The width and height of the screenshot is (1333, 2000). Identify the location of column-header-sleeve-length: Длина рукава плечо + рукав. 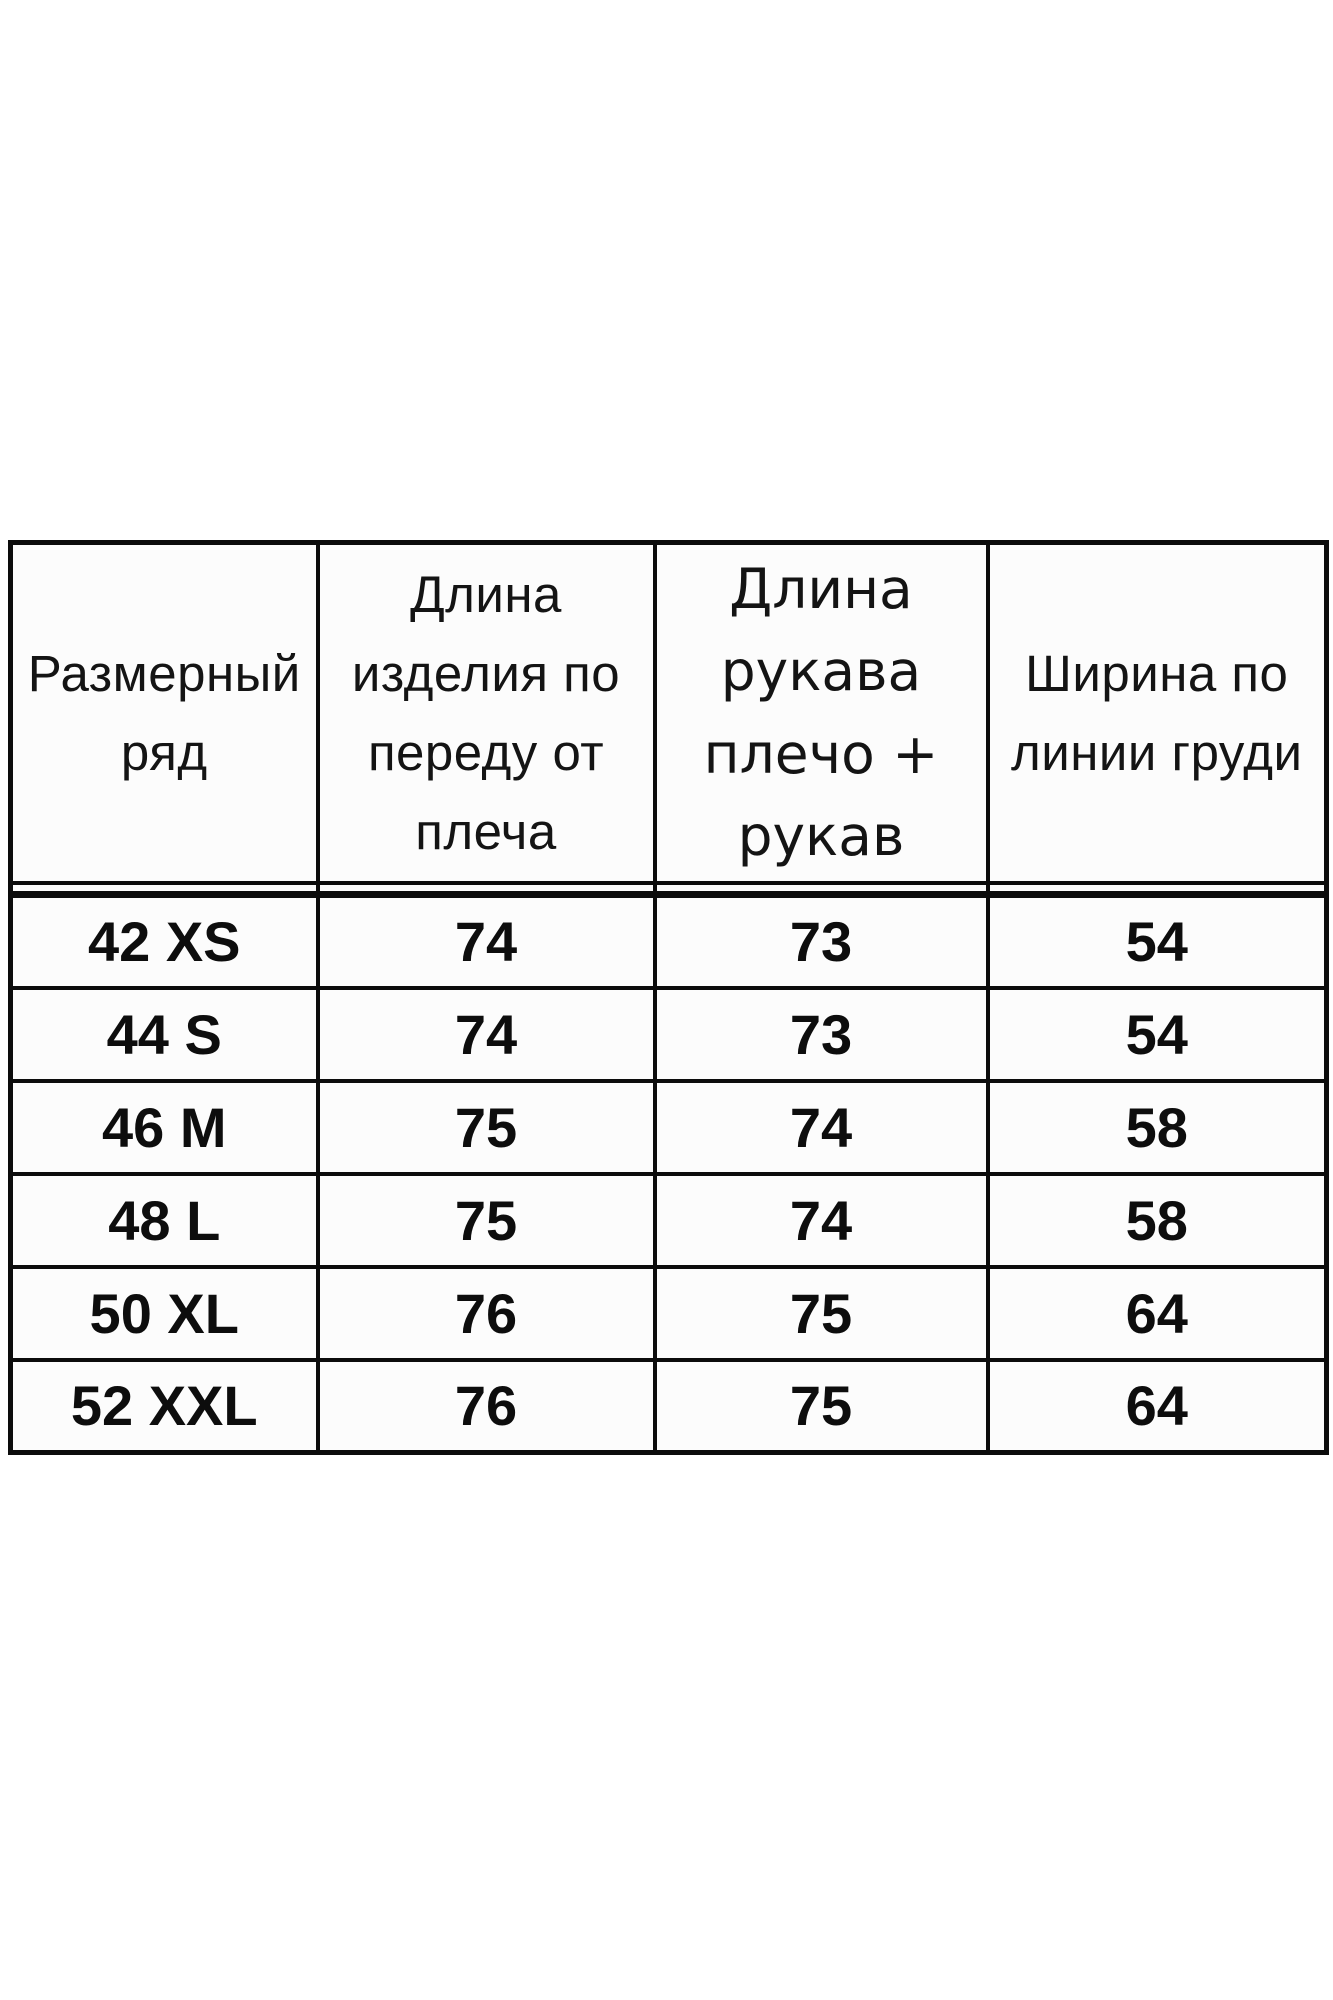
(821, 712).